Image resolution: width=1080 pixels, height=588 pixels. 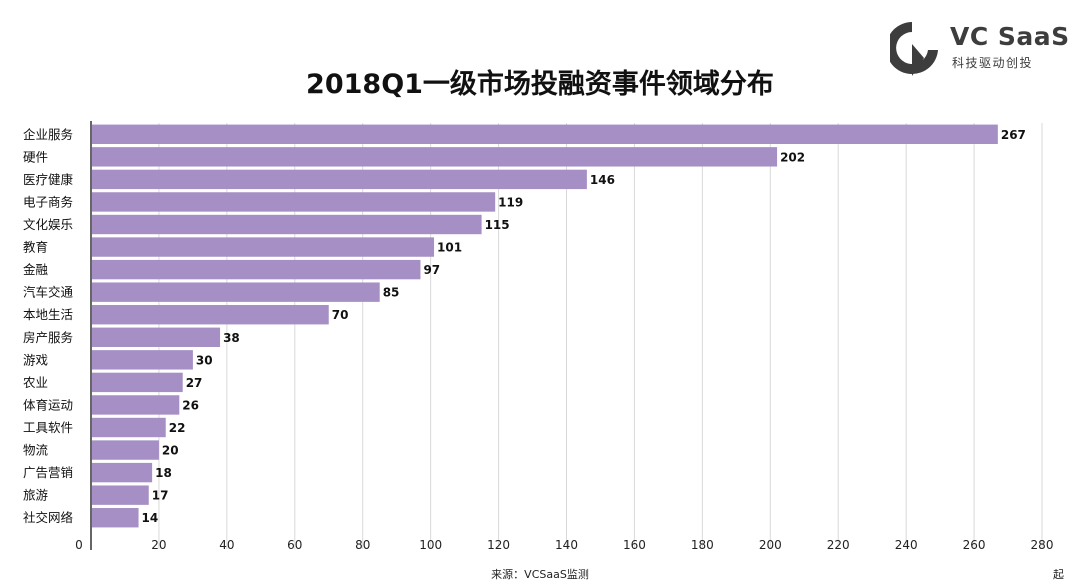 What do you see at coordinates (170, 451) in the screenshot?
I see `value-label: 20` at bounding box center [170, 451].